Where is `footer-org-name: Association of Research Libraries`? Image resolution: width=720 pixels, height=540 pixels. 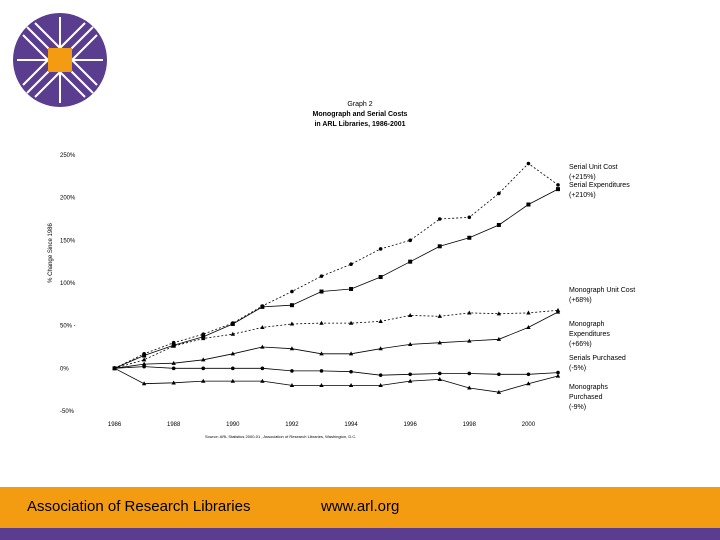 footer-org-name: Association of Research Libraries is located at coordinates (139, 506).